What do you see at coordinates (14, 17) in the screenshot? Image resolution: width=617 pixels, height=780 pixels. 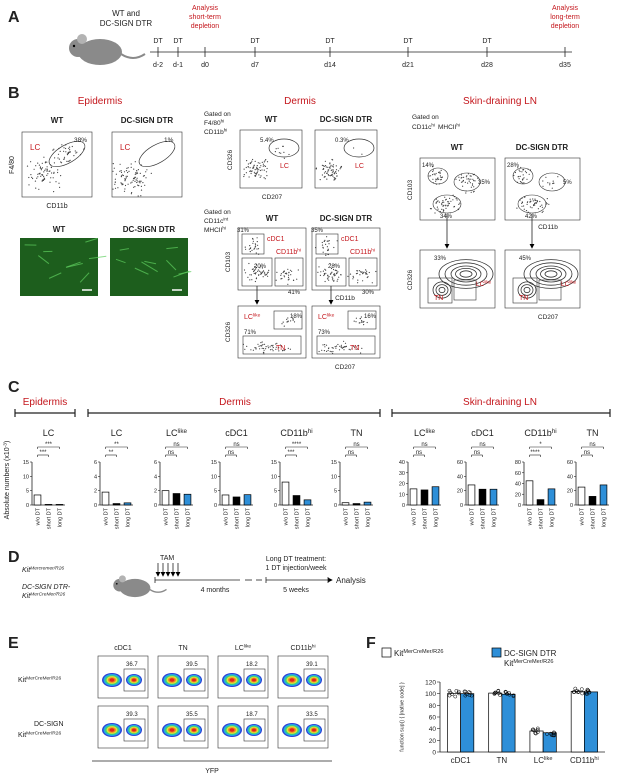 I see `panel-label: A` at bounding box center [14, 17].